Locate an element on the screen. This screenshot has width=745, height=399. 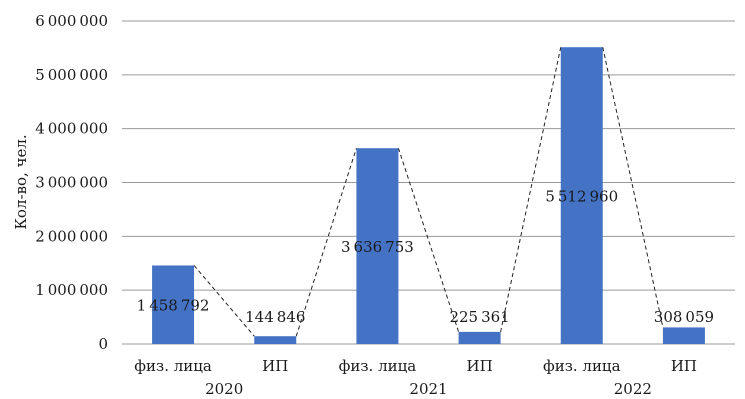
y-tick-label: 2 000 000 is located at coordinates (71, 236).